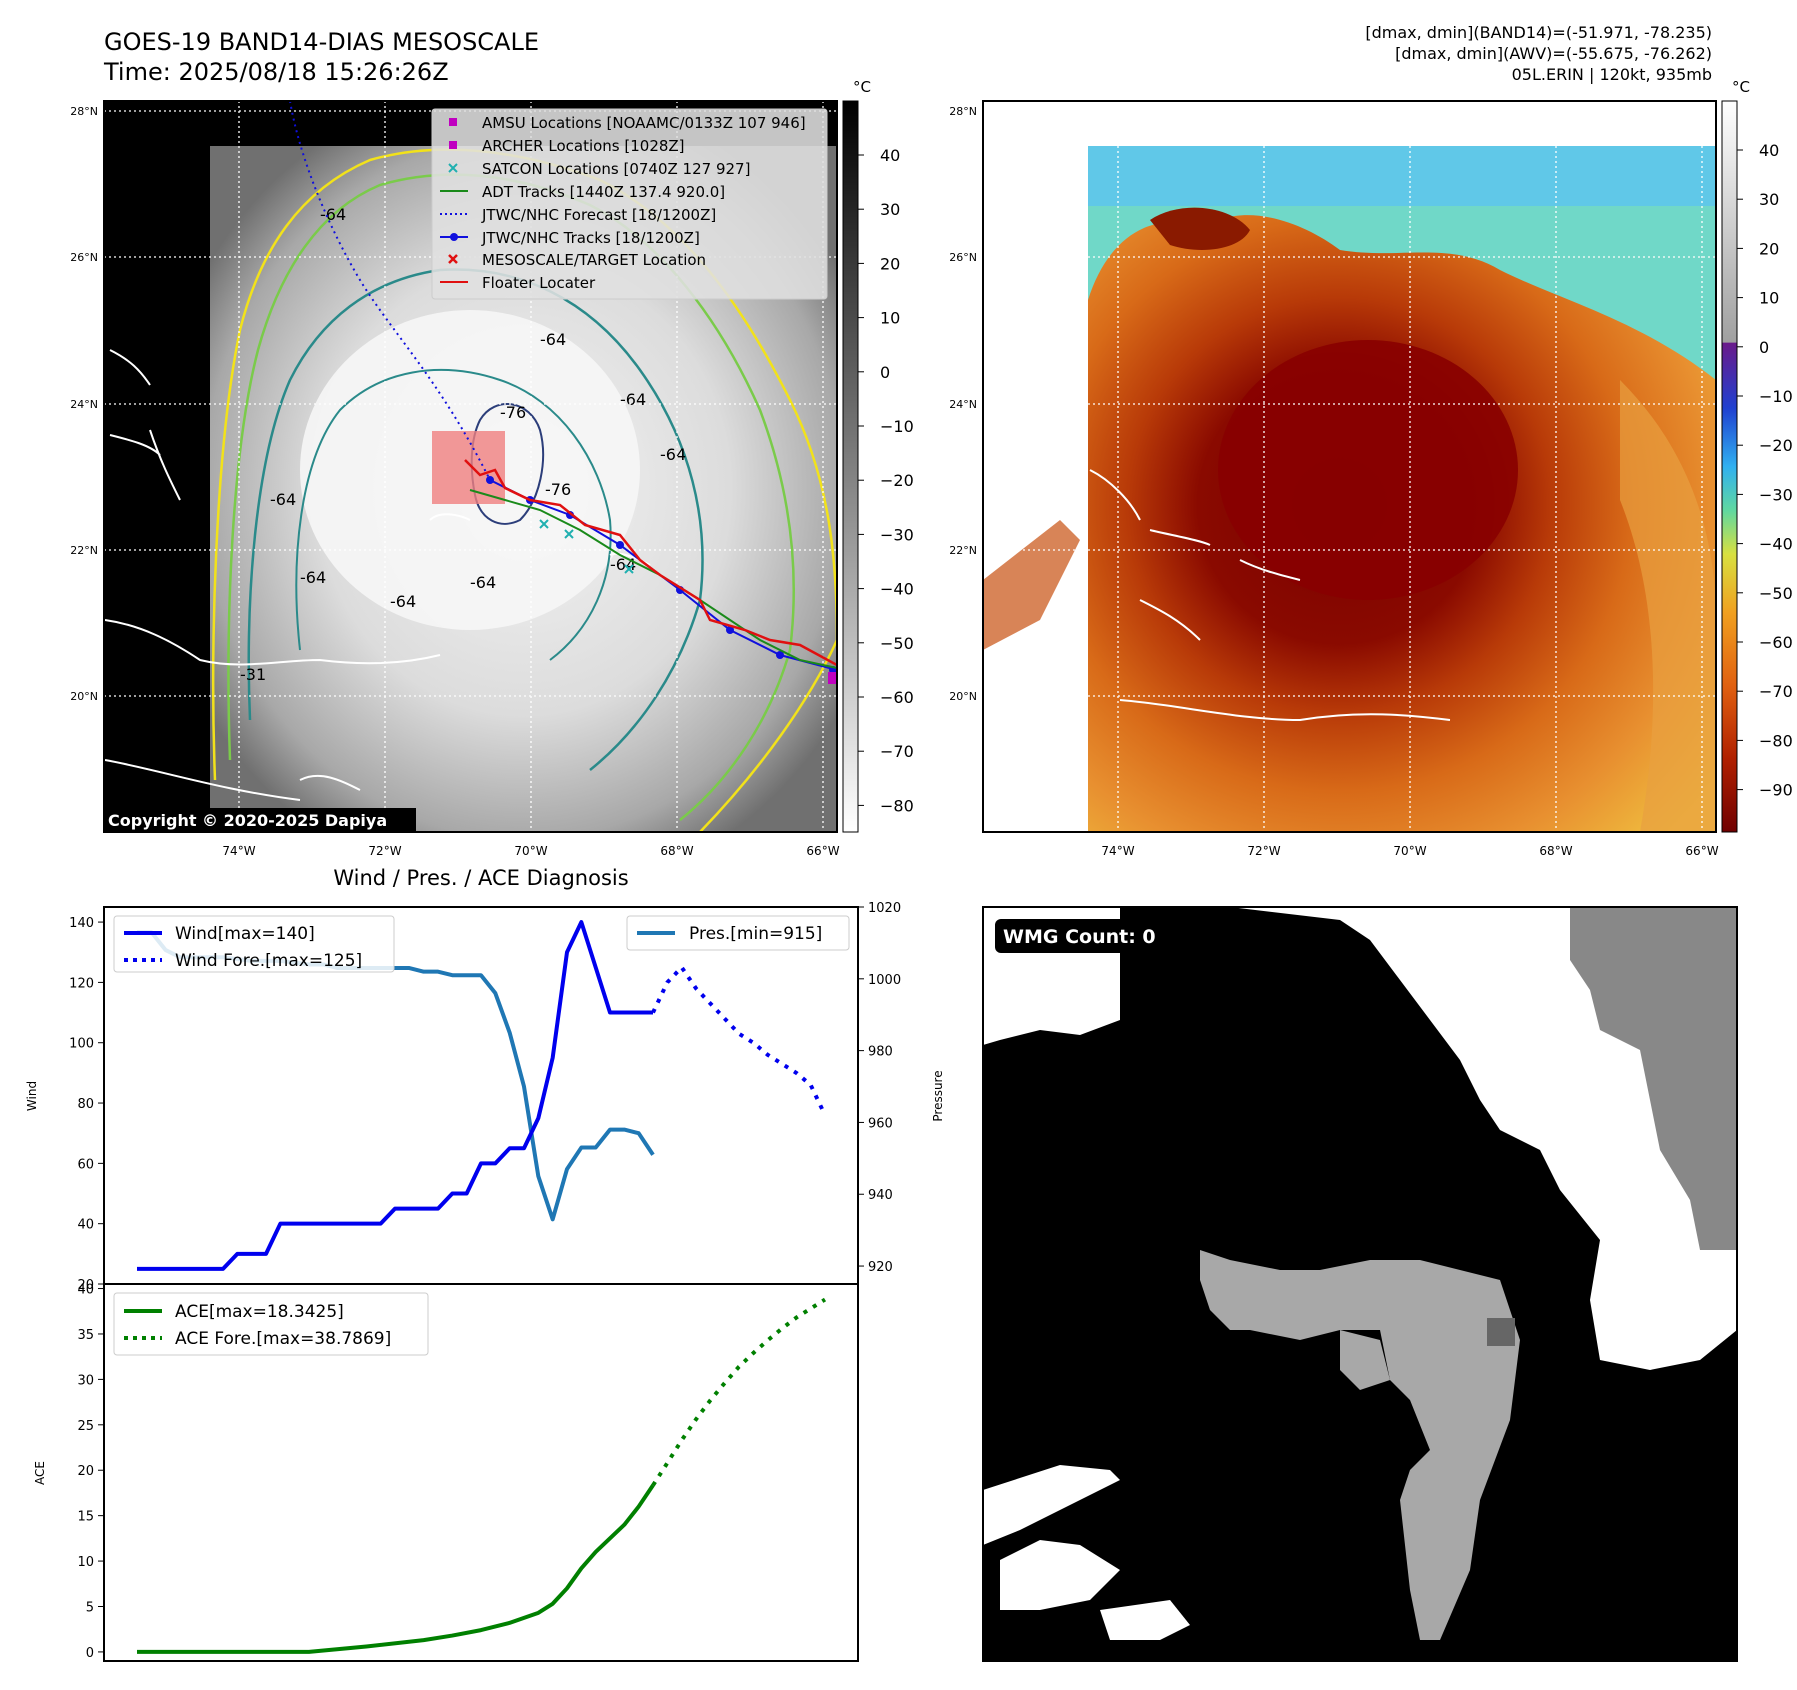  Describe the element at coordinates (1741, 87) in the screenshot. I see `awv-colorbar-unit: °C` at that location.